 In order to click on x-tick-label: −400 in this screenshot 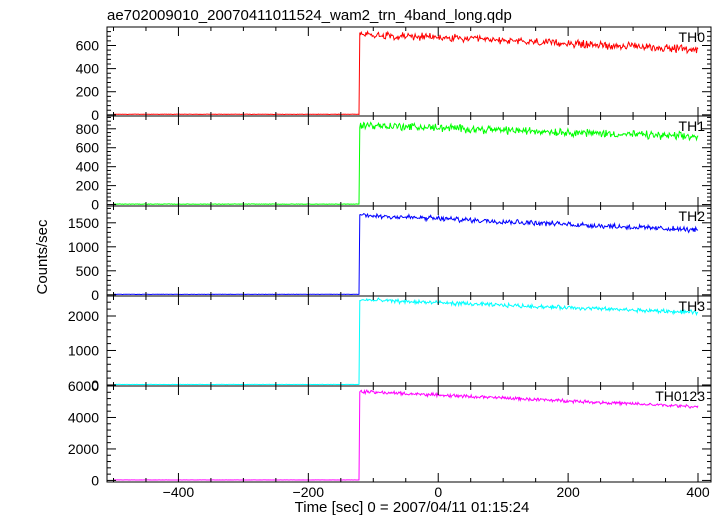, I will do `click(179, 492)`.